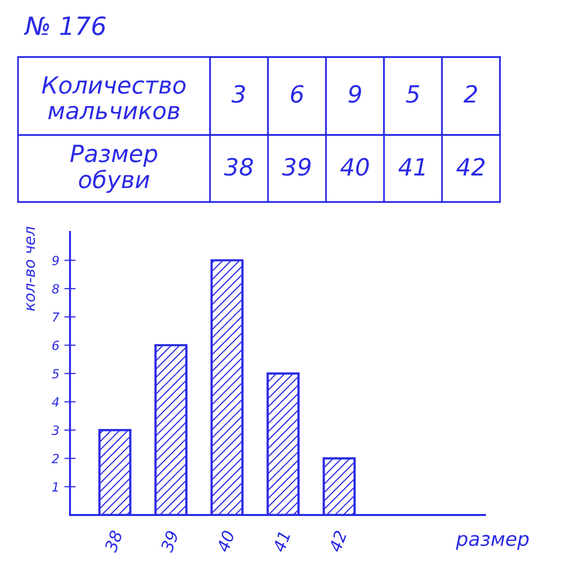 The height and width of the screenshot is (581, 561). I want to click on chart-title: № 176, so click(65, 26).